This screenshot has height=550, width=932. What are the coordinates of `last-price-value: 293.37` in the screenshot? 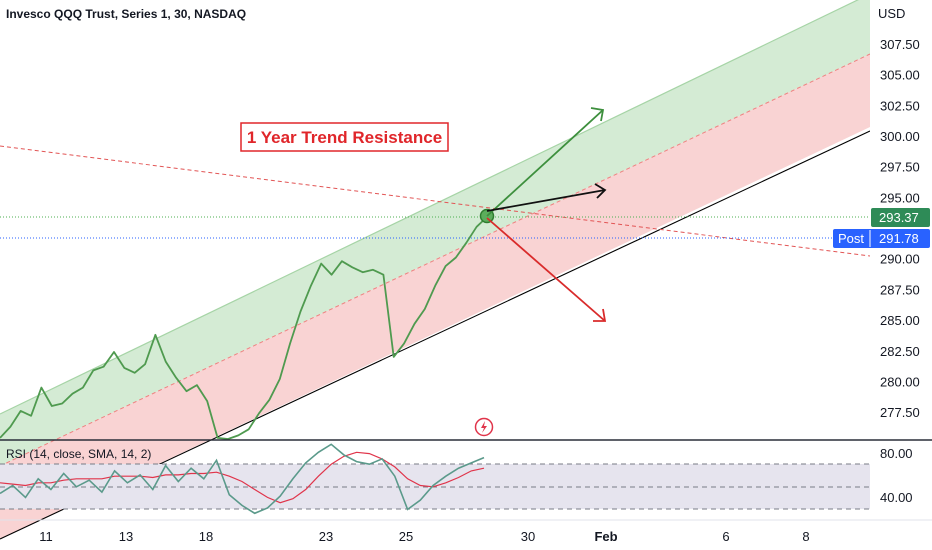 It's located at (899, 217).